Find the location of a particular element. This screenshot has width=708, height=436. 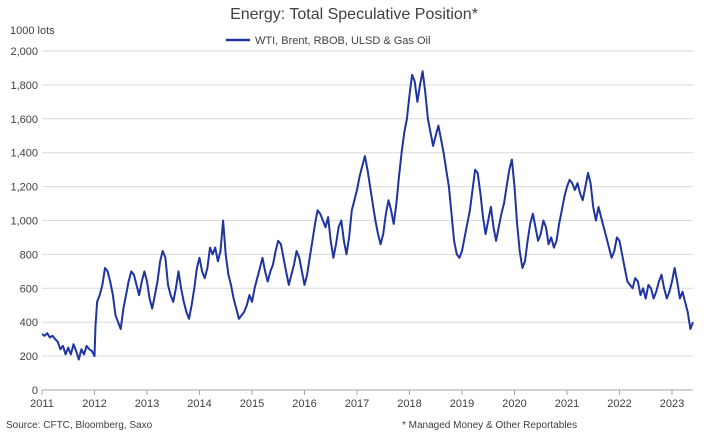

x-tick-label: 2014 is located at coordinates (199, 404).